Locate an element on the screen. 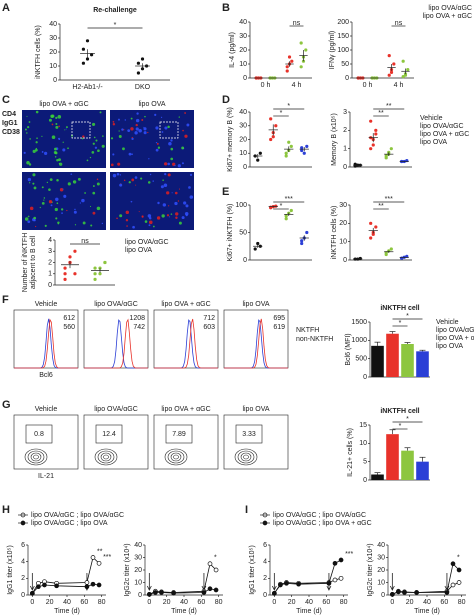 The height and width of the screenshot is (616, 474). y-tick-label: 40 is located at coordinates (243, 112).